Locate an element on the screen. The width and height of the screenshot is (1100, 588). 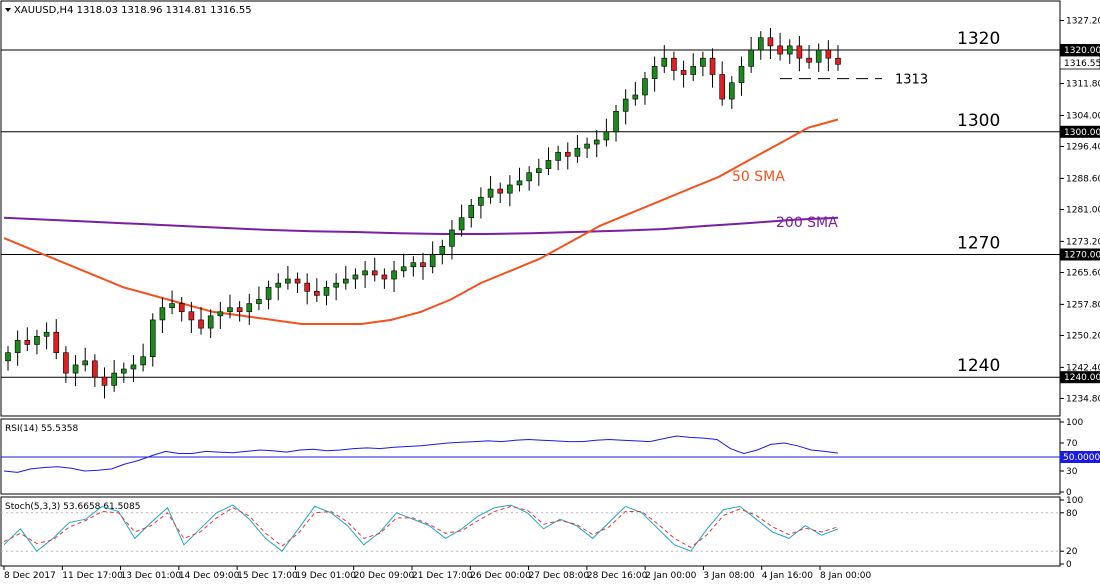
time-tick-label: 13 Dec 01:00 is located at coordinates (151, 576).